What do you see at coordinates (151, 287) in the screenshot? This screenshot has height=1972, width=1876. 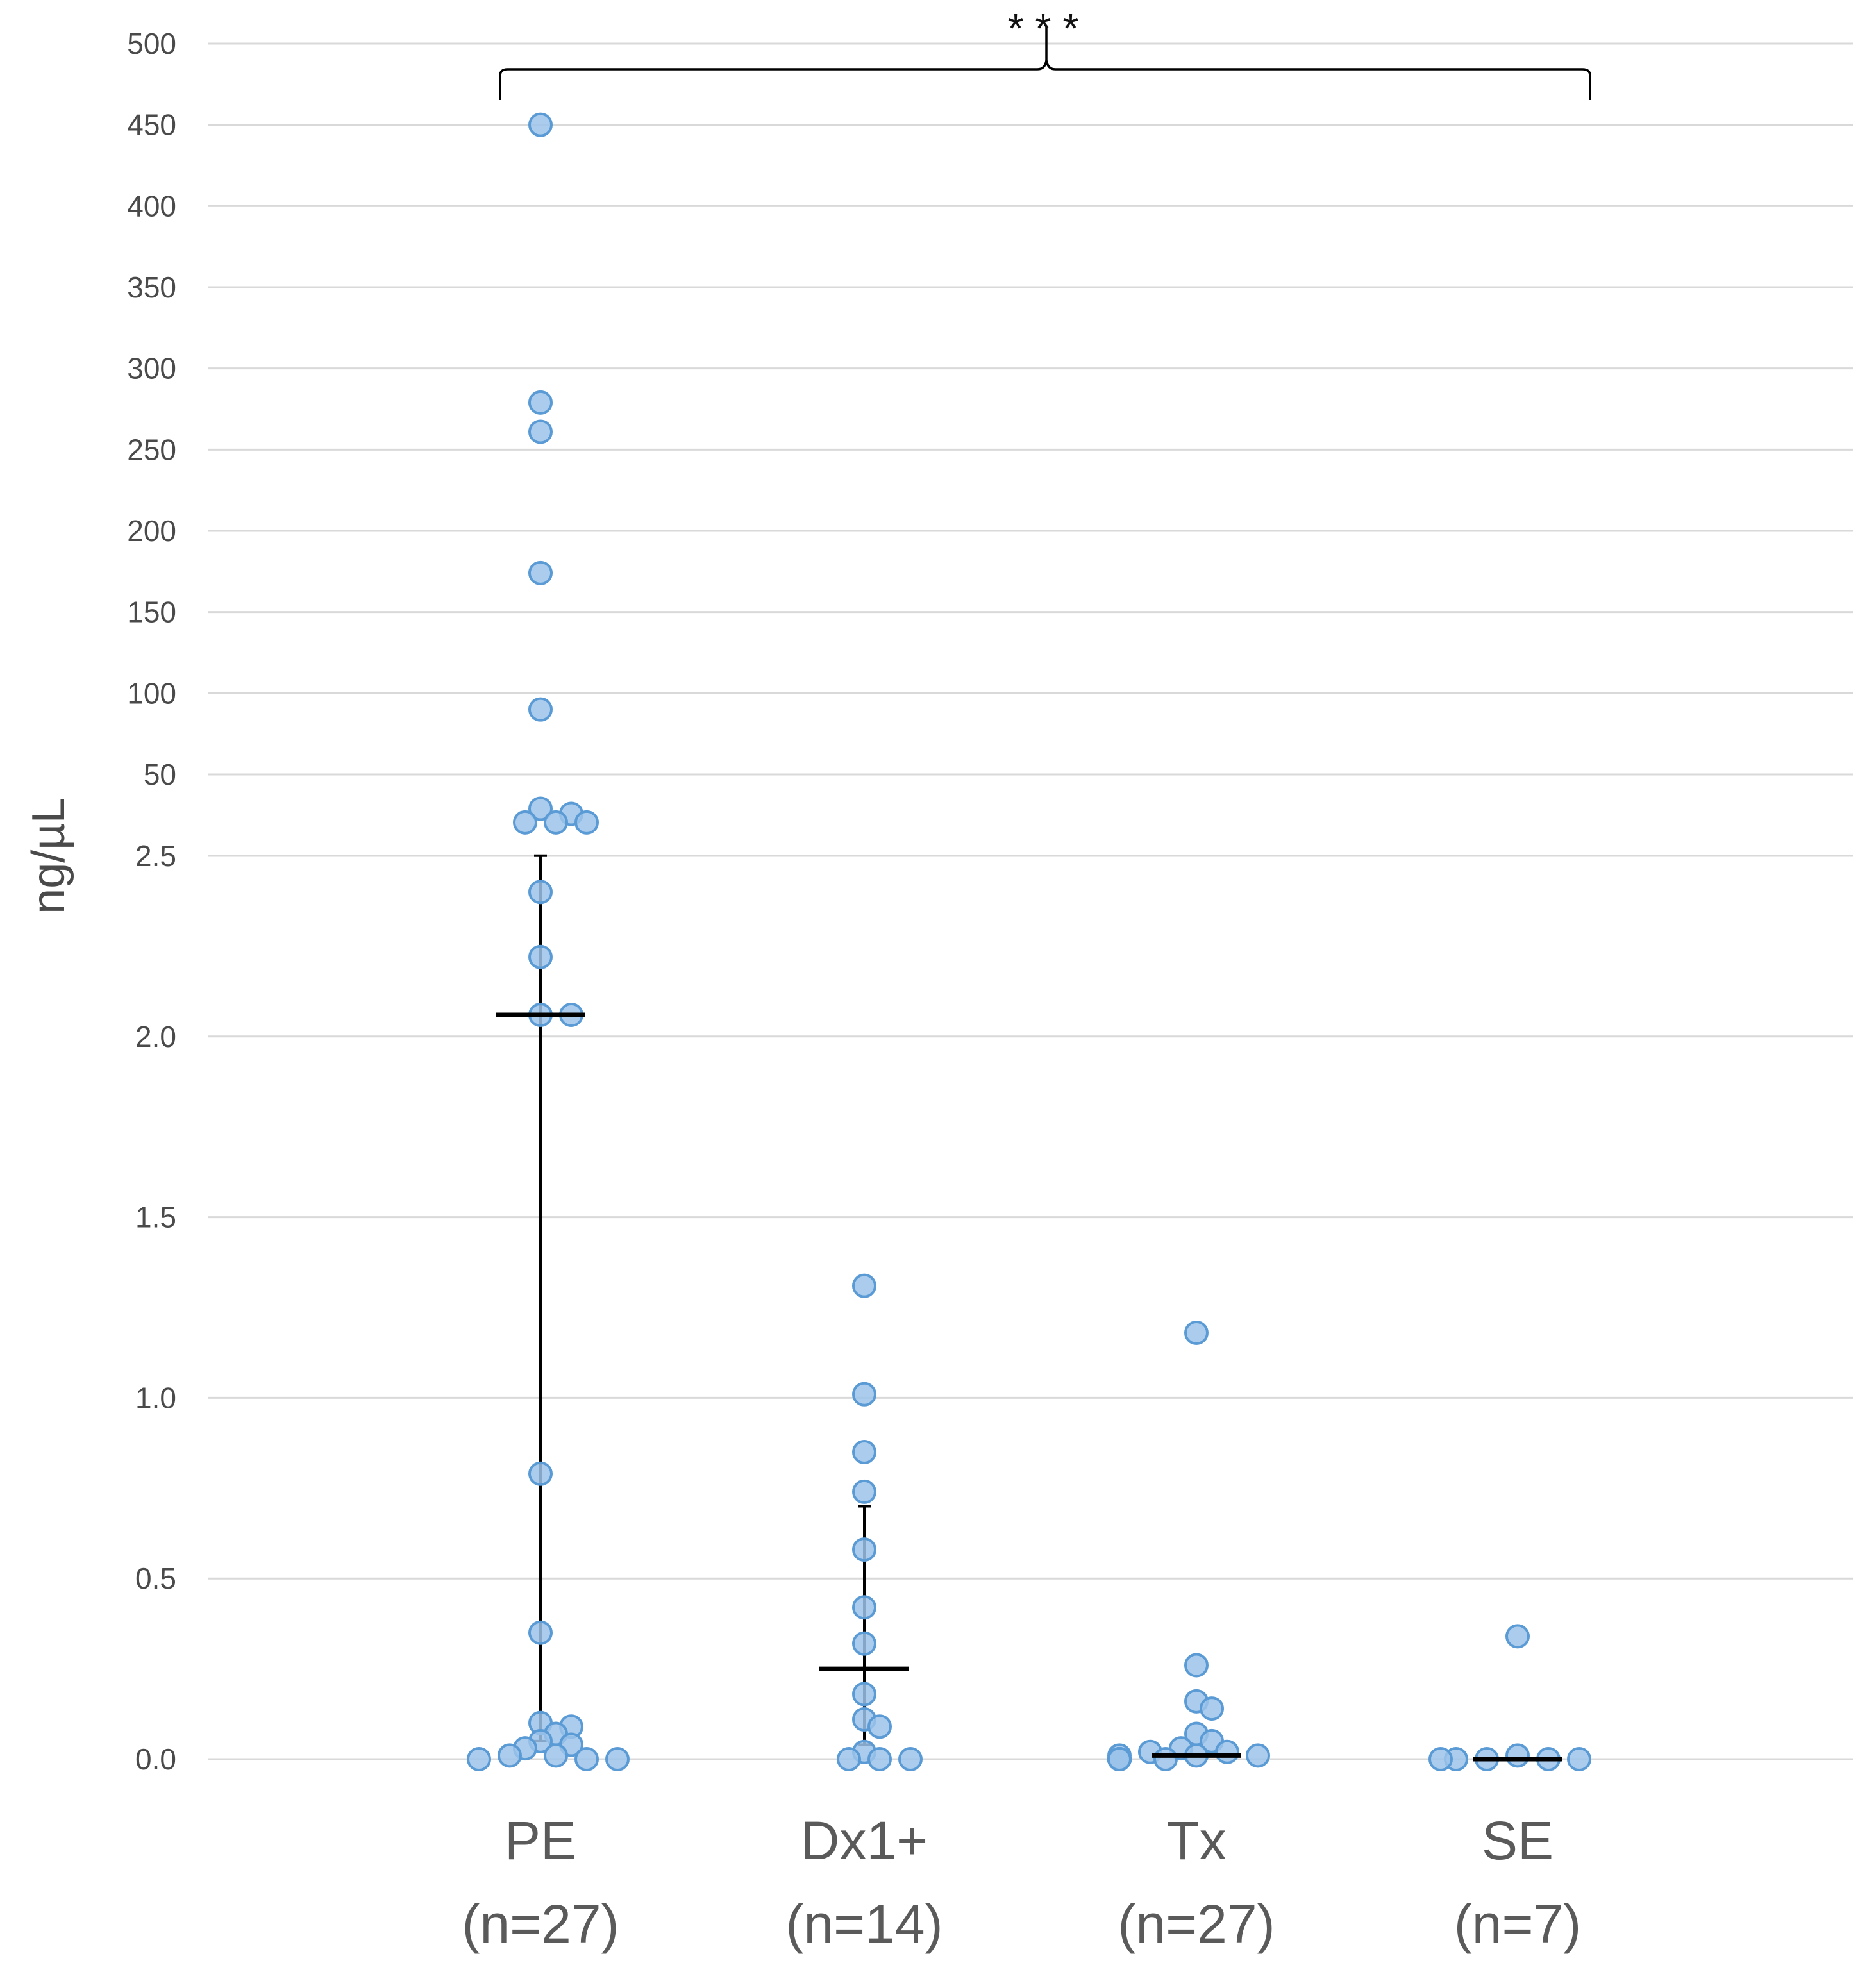 I see `y-tick-label: 350` at bounding box center [151, 287].